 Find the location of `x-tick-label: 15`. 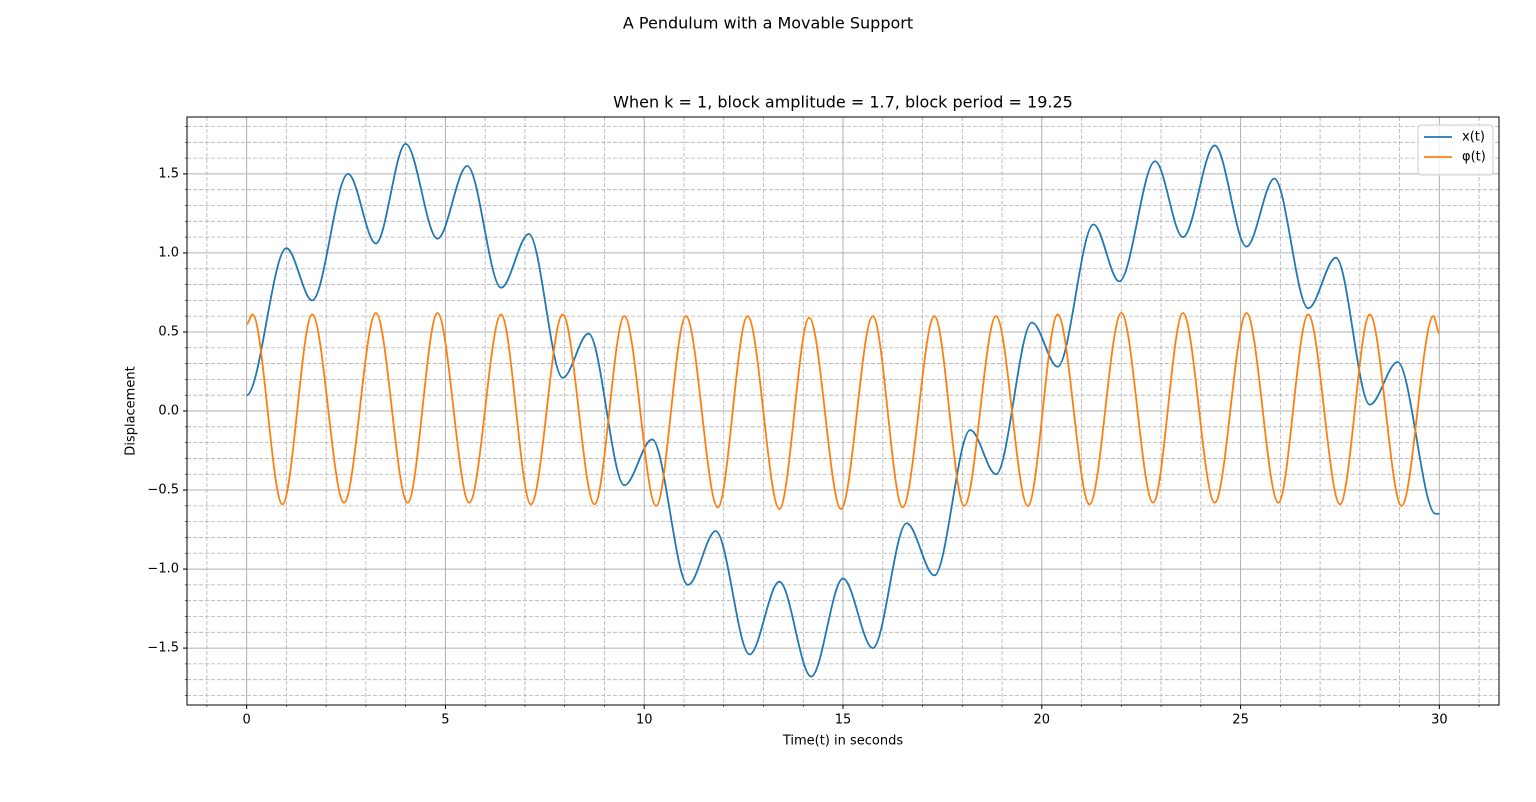

x-tick-label: 15 is located at coordinates (843, 720).